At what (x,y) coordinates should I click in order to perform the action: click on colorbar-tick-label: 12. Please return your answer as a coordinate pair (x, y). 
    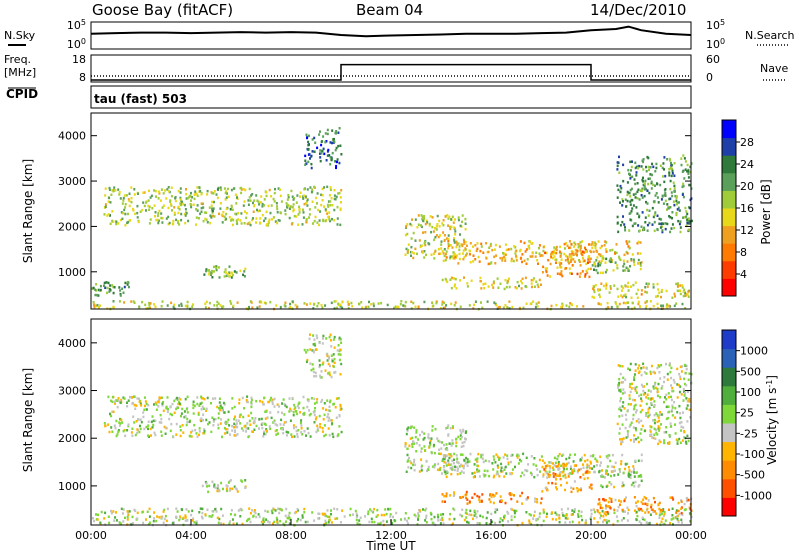
    Looking at the image, I should click on (747, 230).